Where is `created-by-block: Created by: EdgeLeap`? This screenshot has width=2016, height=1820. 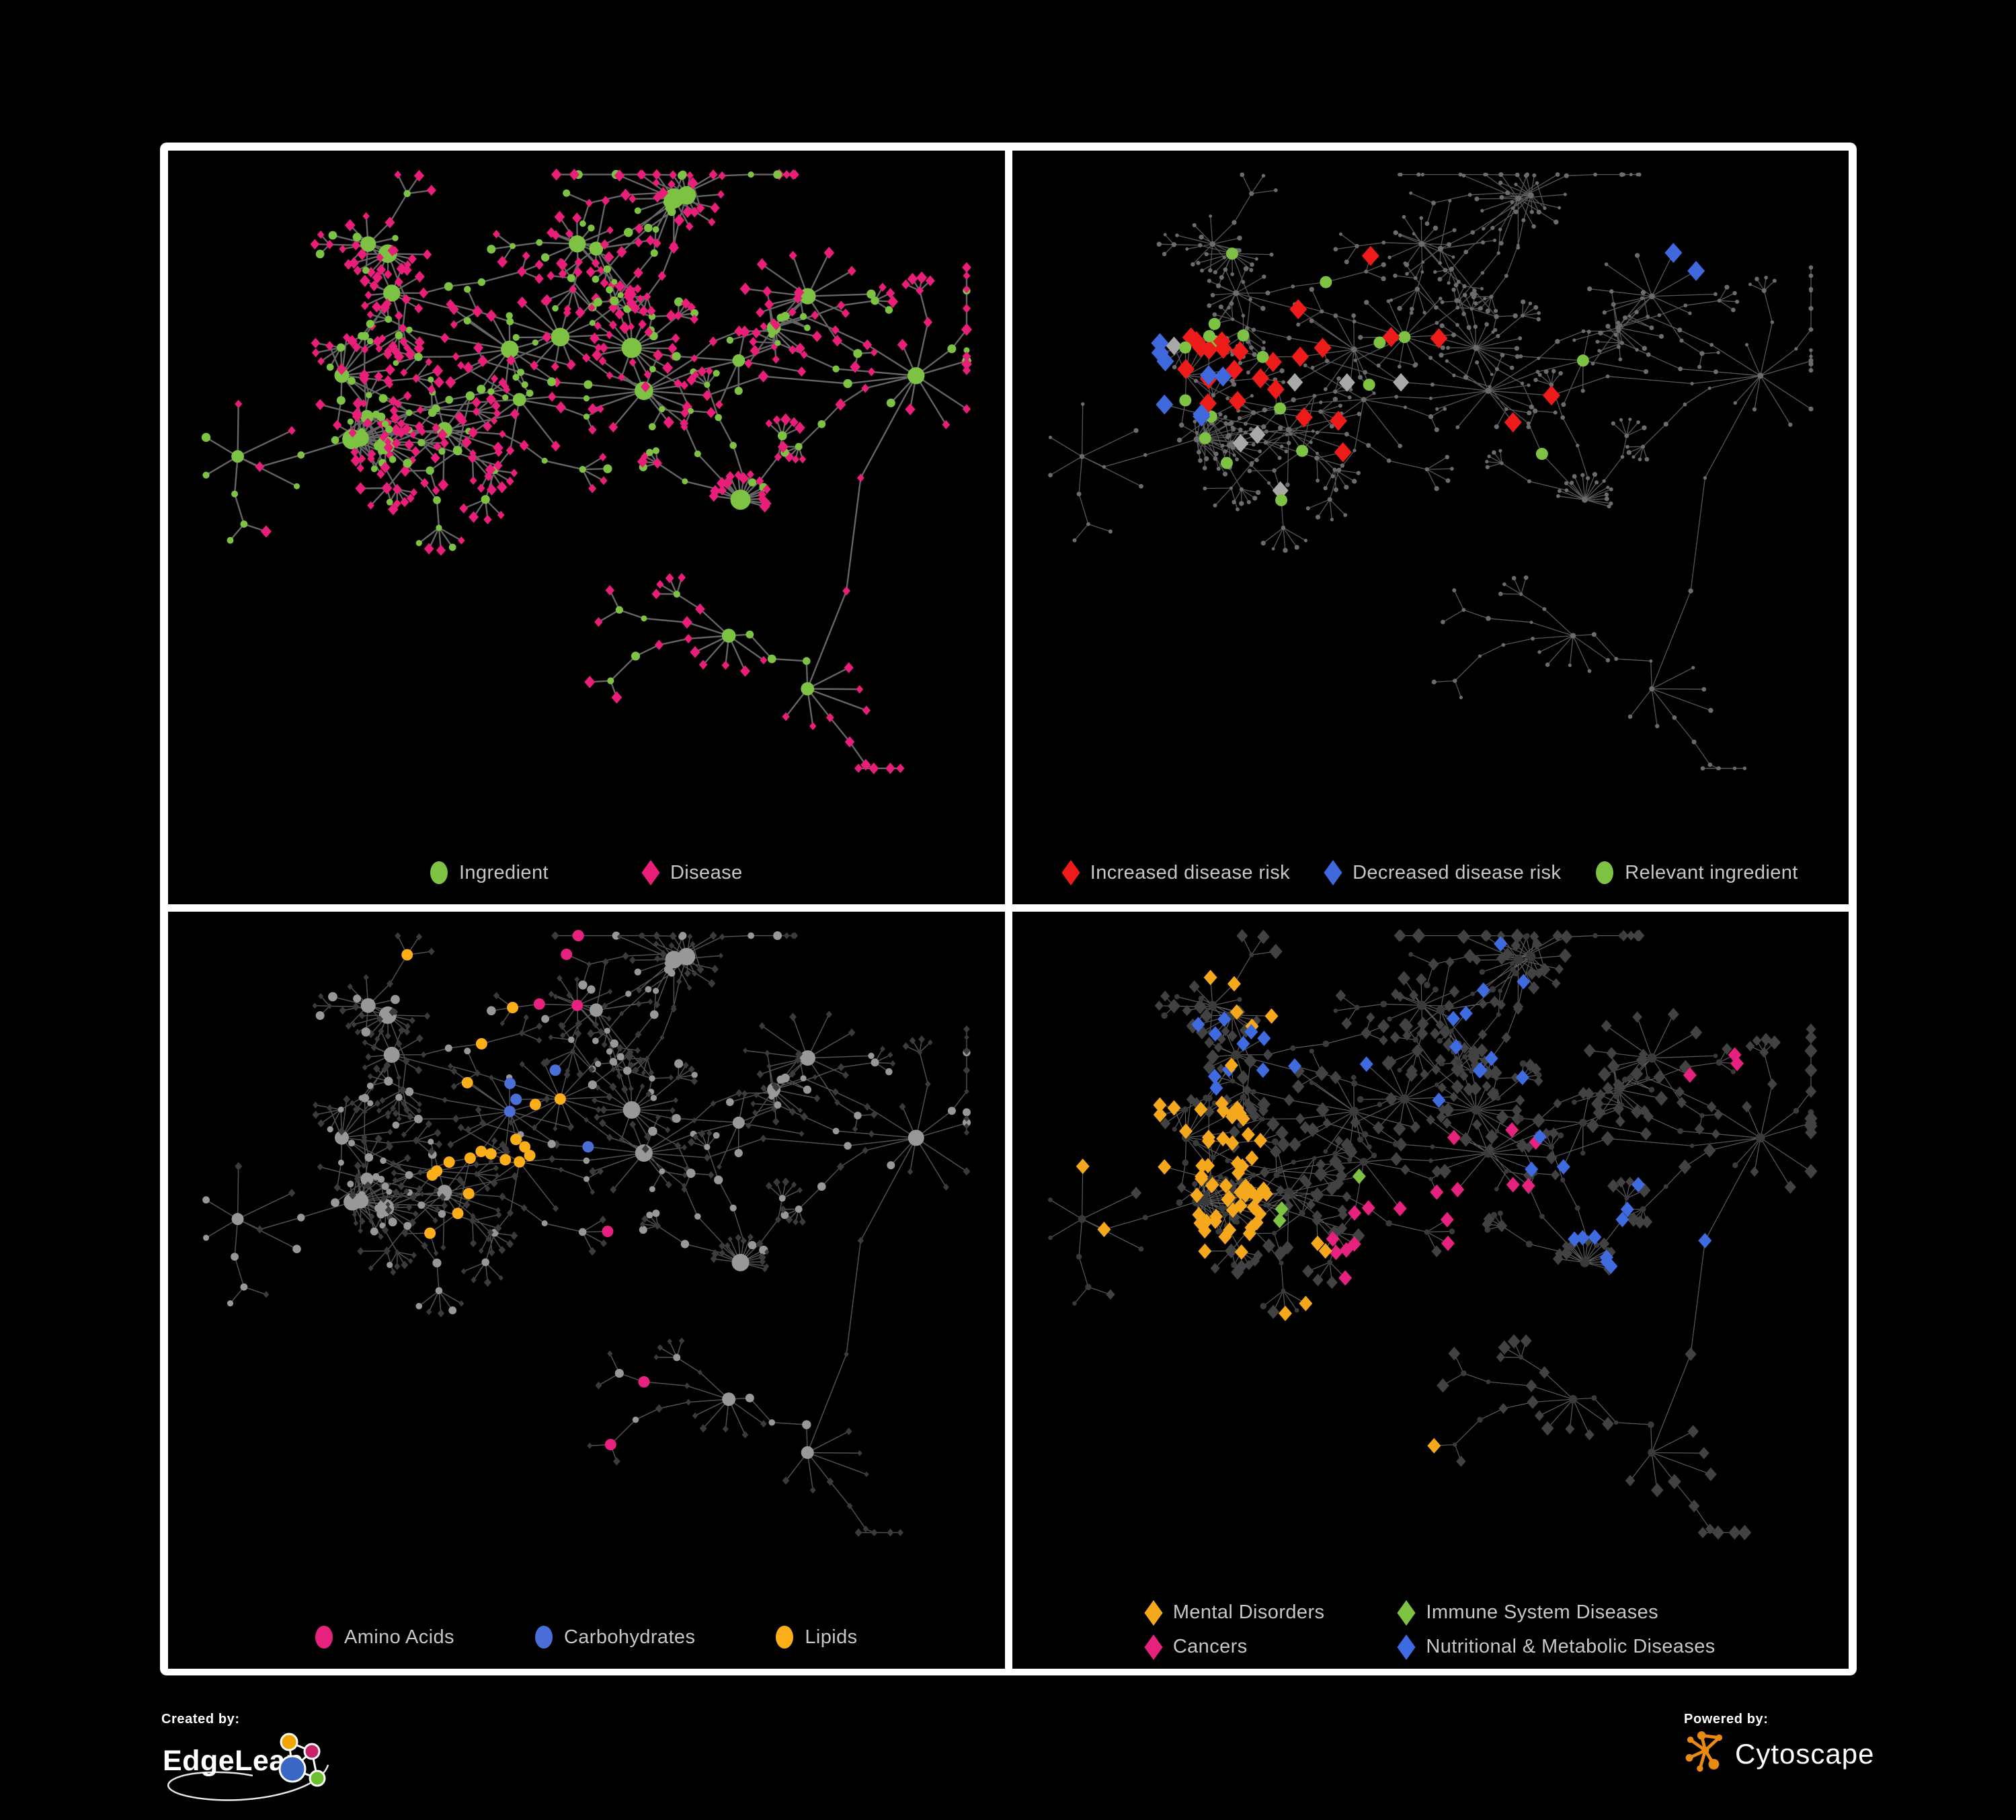
created-by-block: Created by: EdgeLeap is located at coordinates (262, 1762).